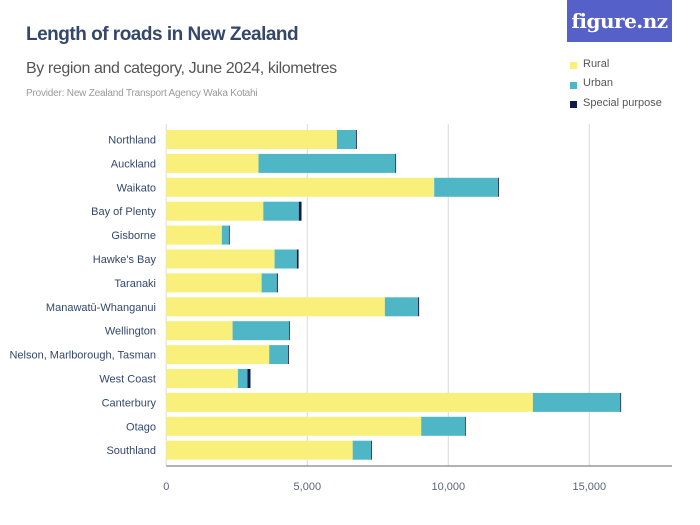 The image size is (700, 525). I want to click on category-label: Manawatū-Whanganui, so click(101, 308).